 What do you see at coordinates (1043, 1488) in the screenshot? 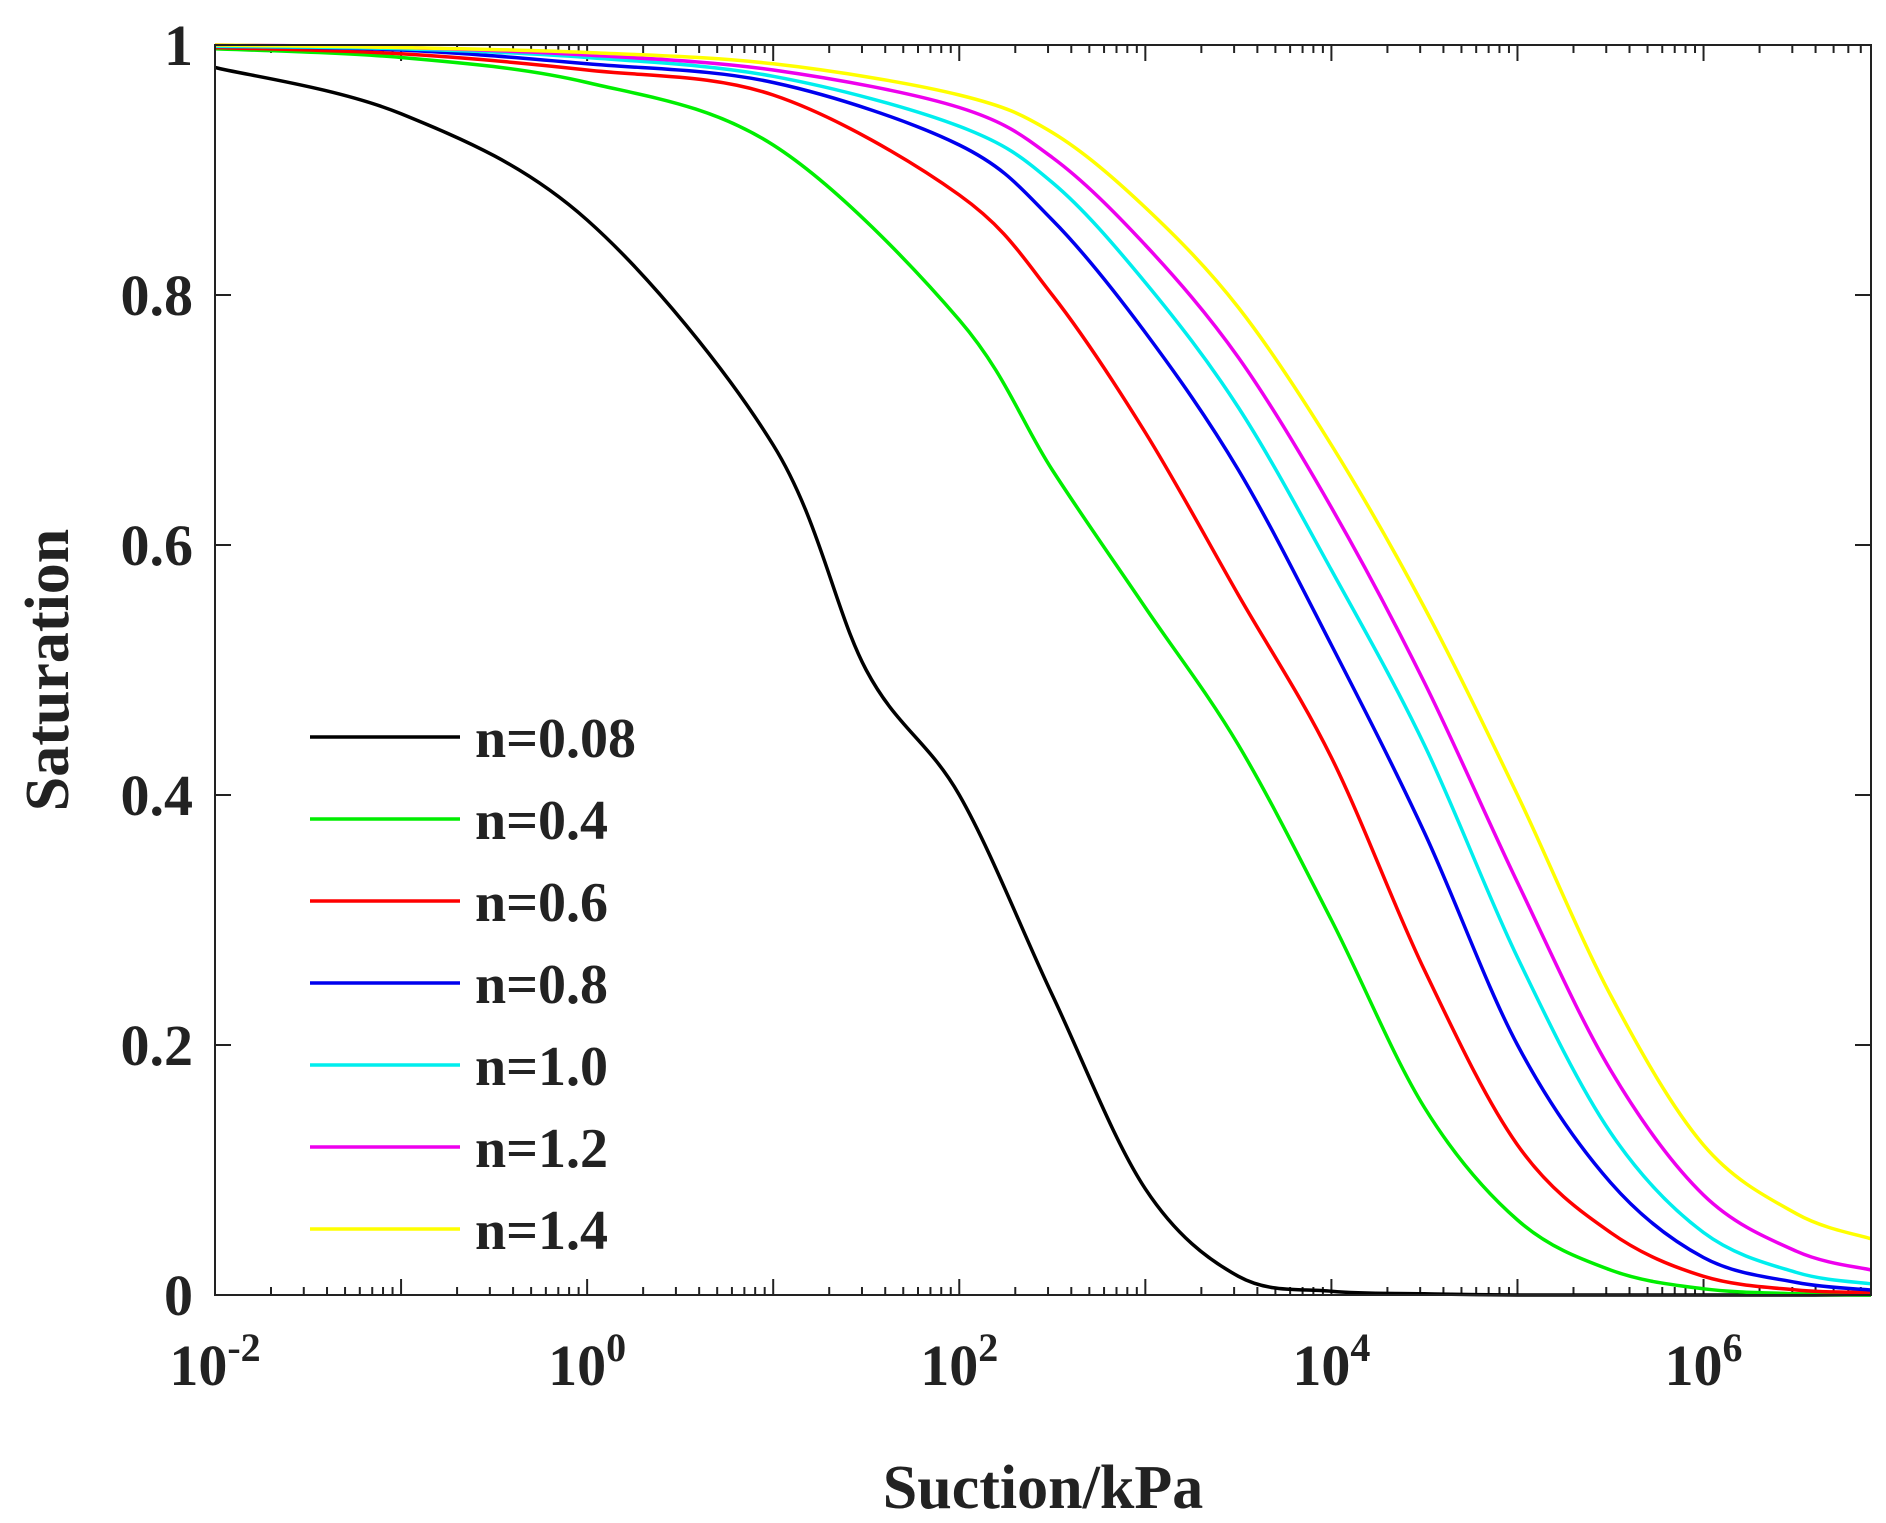
I see `x-axis-title: Suction/kPa` at bounding box center [1043, 1488].